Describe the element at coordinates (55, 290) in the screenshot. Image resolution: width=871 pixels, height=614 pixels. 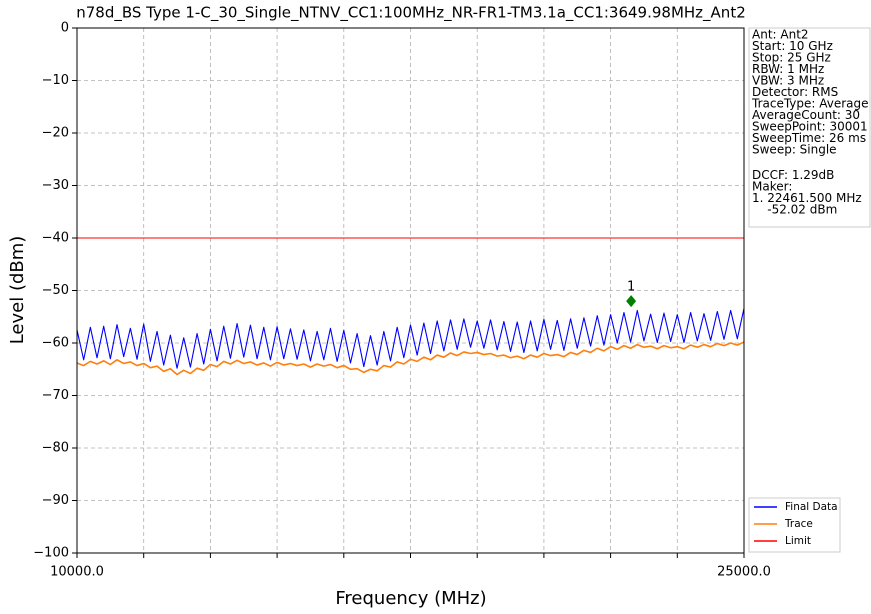
I see `y-tick-label: −50` at that location.